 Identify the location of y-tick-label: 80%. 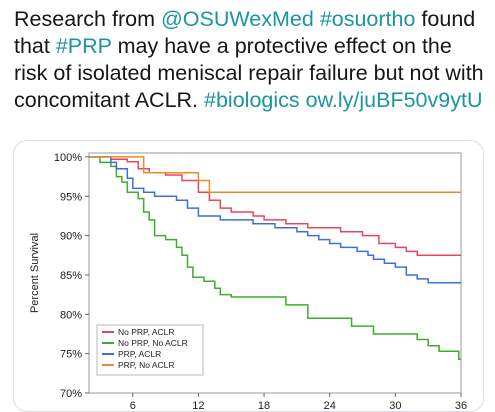
(71, 315).